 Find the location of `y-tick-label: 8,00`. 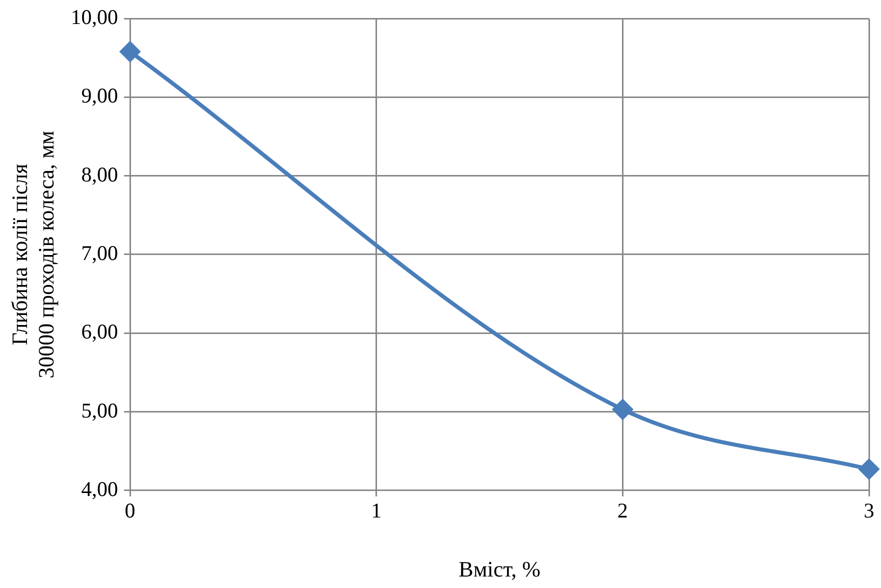

y-tick-label: 8,00 is located at coordinates (99, 174).